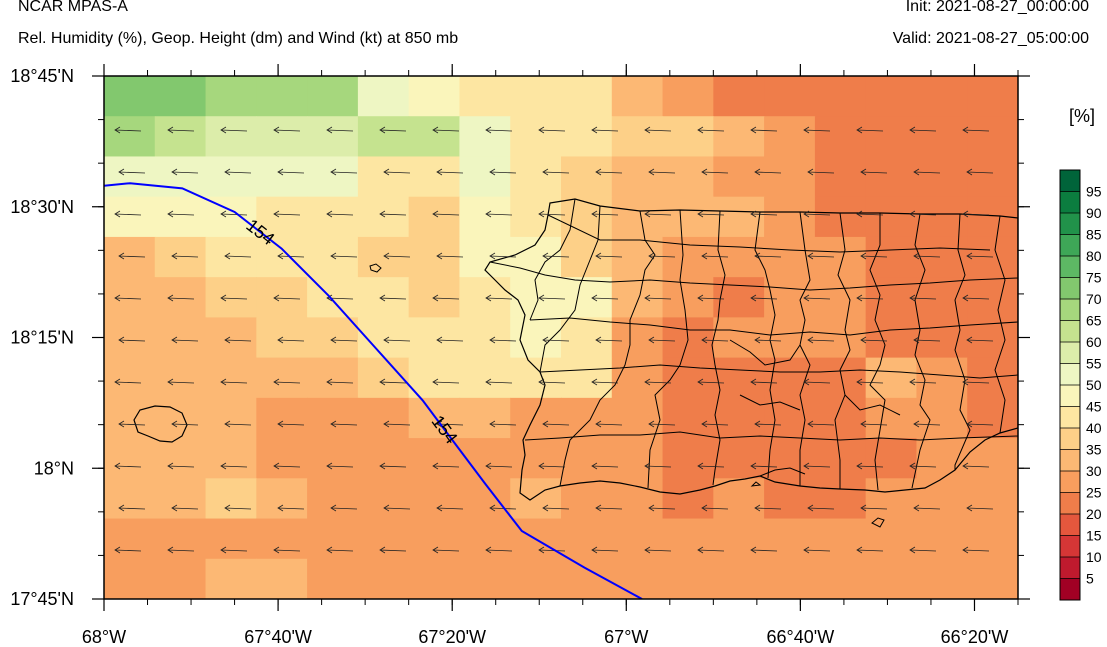 The height and width of the screenshot is (647, 1107). What do you see at coordinates (1094, 192) in the screenshot?
I see `colorbar-label: 95` at bounding box center [1094, 192].